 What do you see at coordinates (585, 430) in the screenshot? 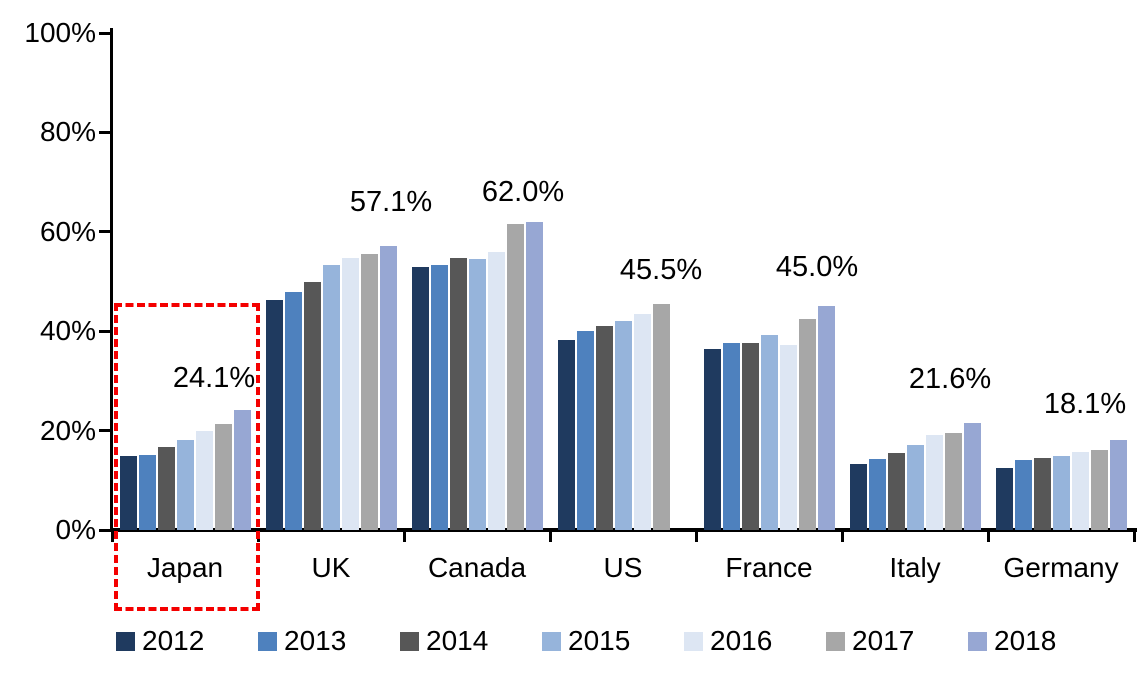
I see `bar-us-2013` at bounding box center [585, 430].